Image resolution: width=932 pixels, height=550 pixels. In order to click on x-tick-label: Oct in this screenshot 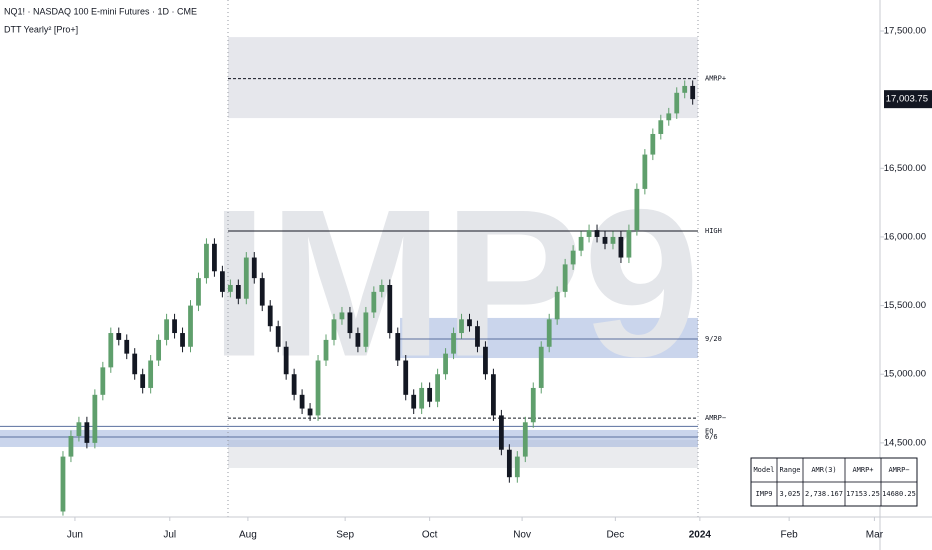, I will do `click(430, 535)`.